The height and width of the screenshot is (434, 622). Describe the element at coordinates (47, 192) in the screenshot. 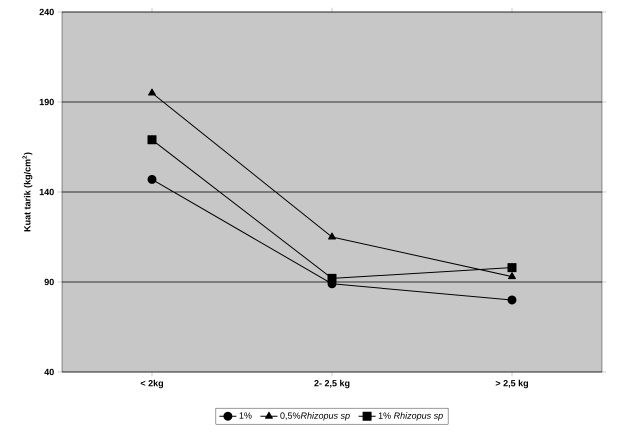

I see `y-tick-label: 140` at that location.